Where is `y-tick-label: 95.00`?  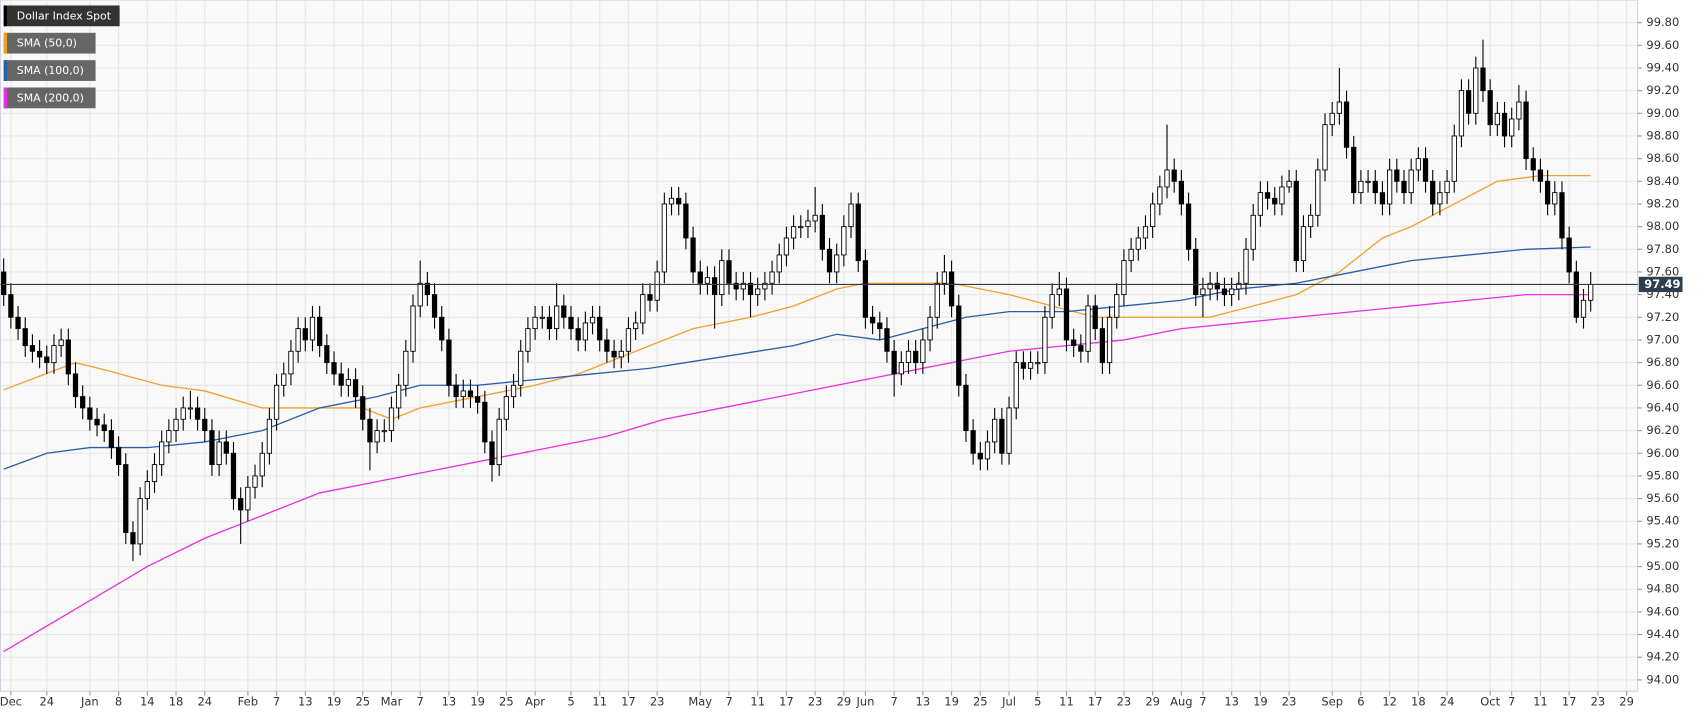
y-tick-label: 95.00 is located at coordinates (1662, 566).